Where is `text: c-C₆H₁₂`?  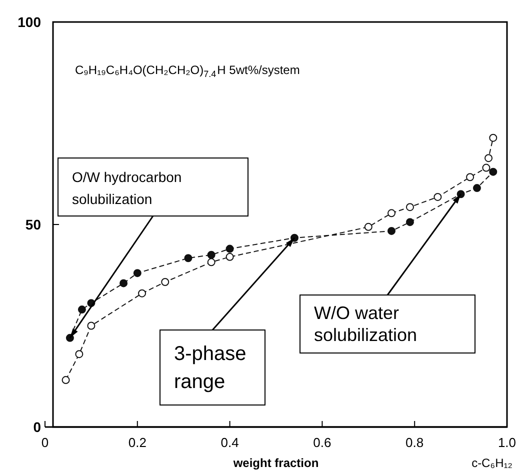
text: c-C₆H₁₂ is located at coordinates (492, 463).